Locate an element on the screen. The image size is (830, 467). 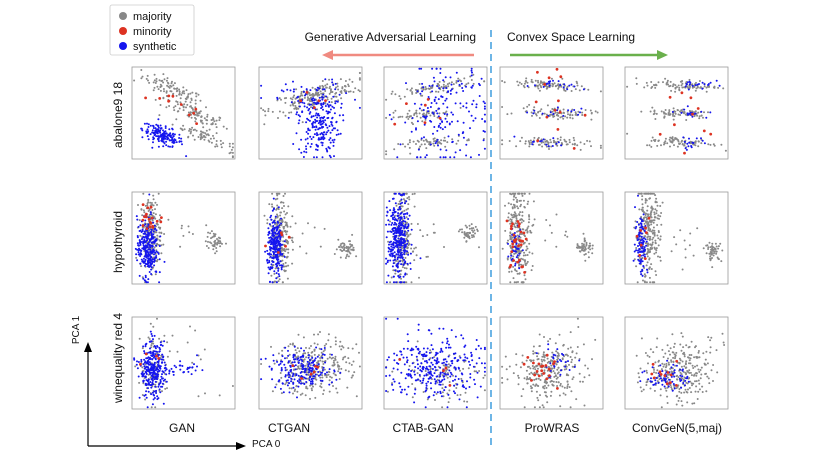
legend-marker-minority is located at coordinates (123, 31).